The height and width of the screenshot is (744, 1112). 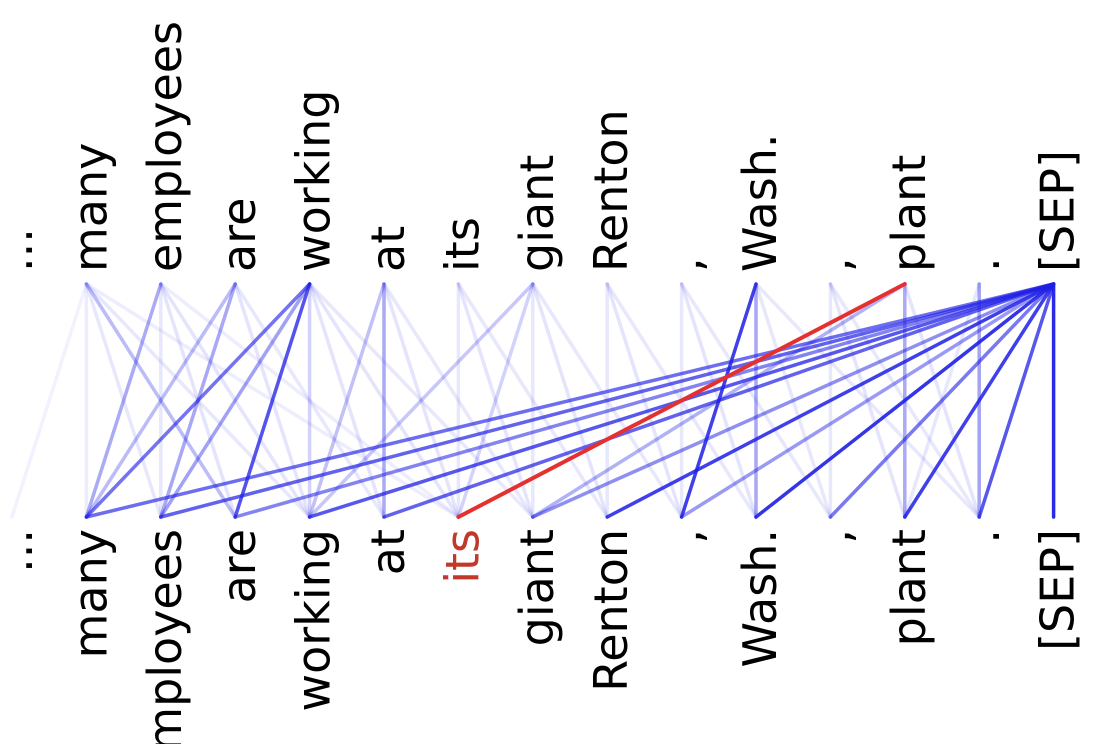 What do you see at coordinates (1058, 211) in the screenshot?
I see `top-token: [SEP]` at bounding box center [1058, 211].